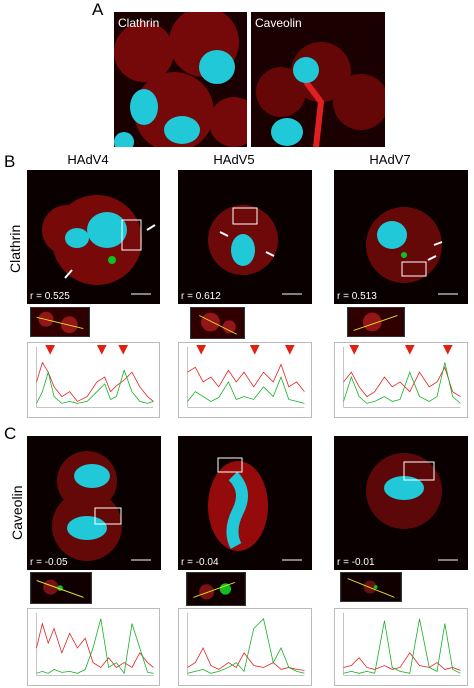  What do you see at coordinates (49, 562) in the screenshot?
I see `correlation-caveolin-hadv4: r = -0.05` at bounding box center [49, 562].